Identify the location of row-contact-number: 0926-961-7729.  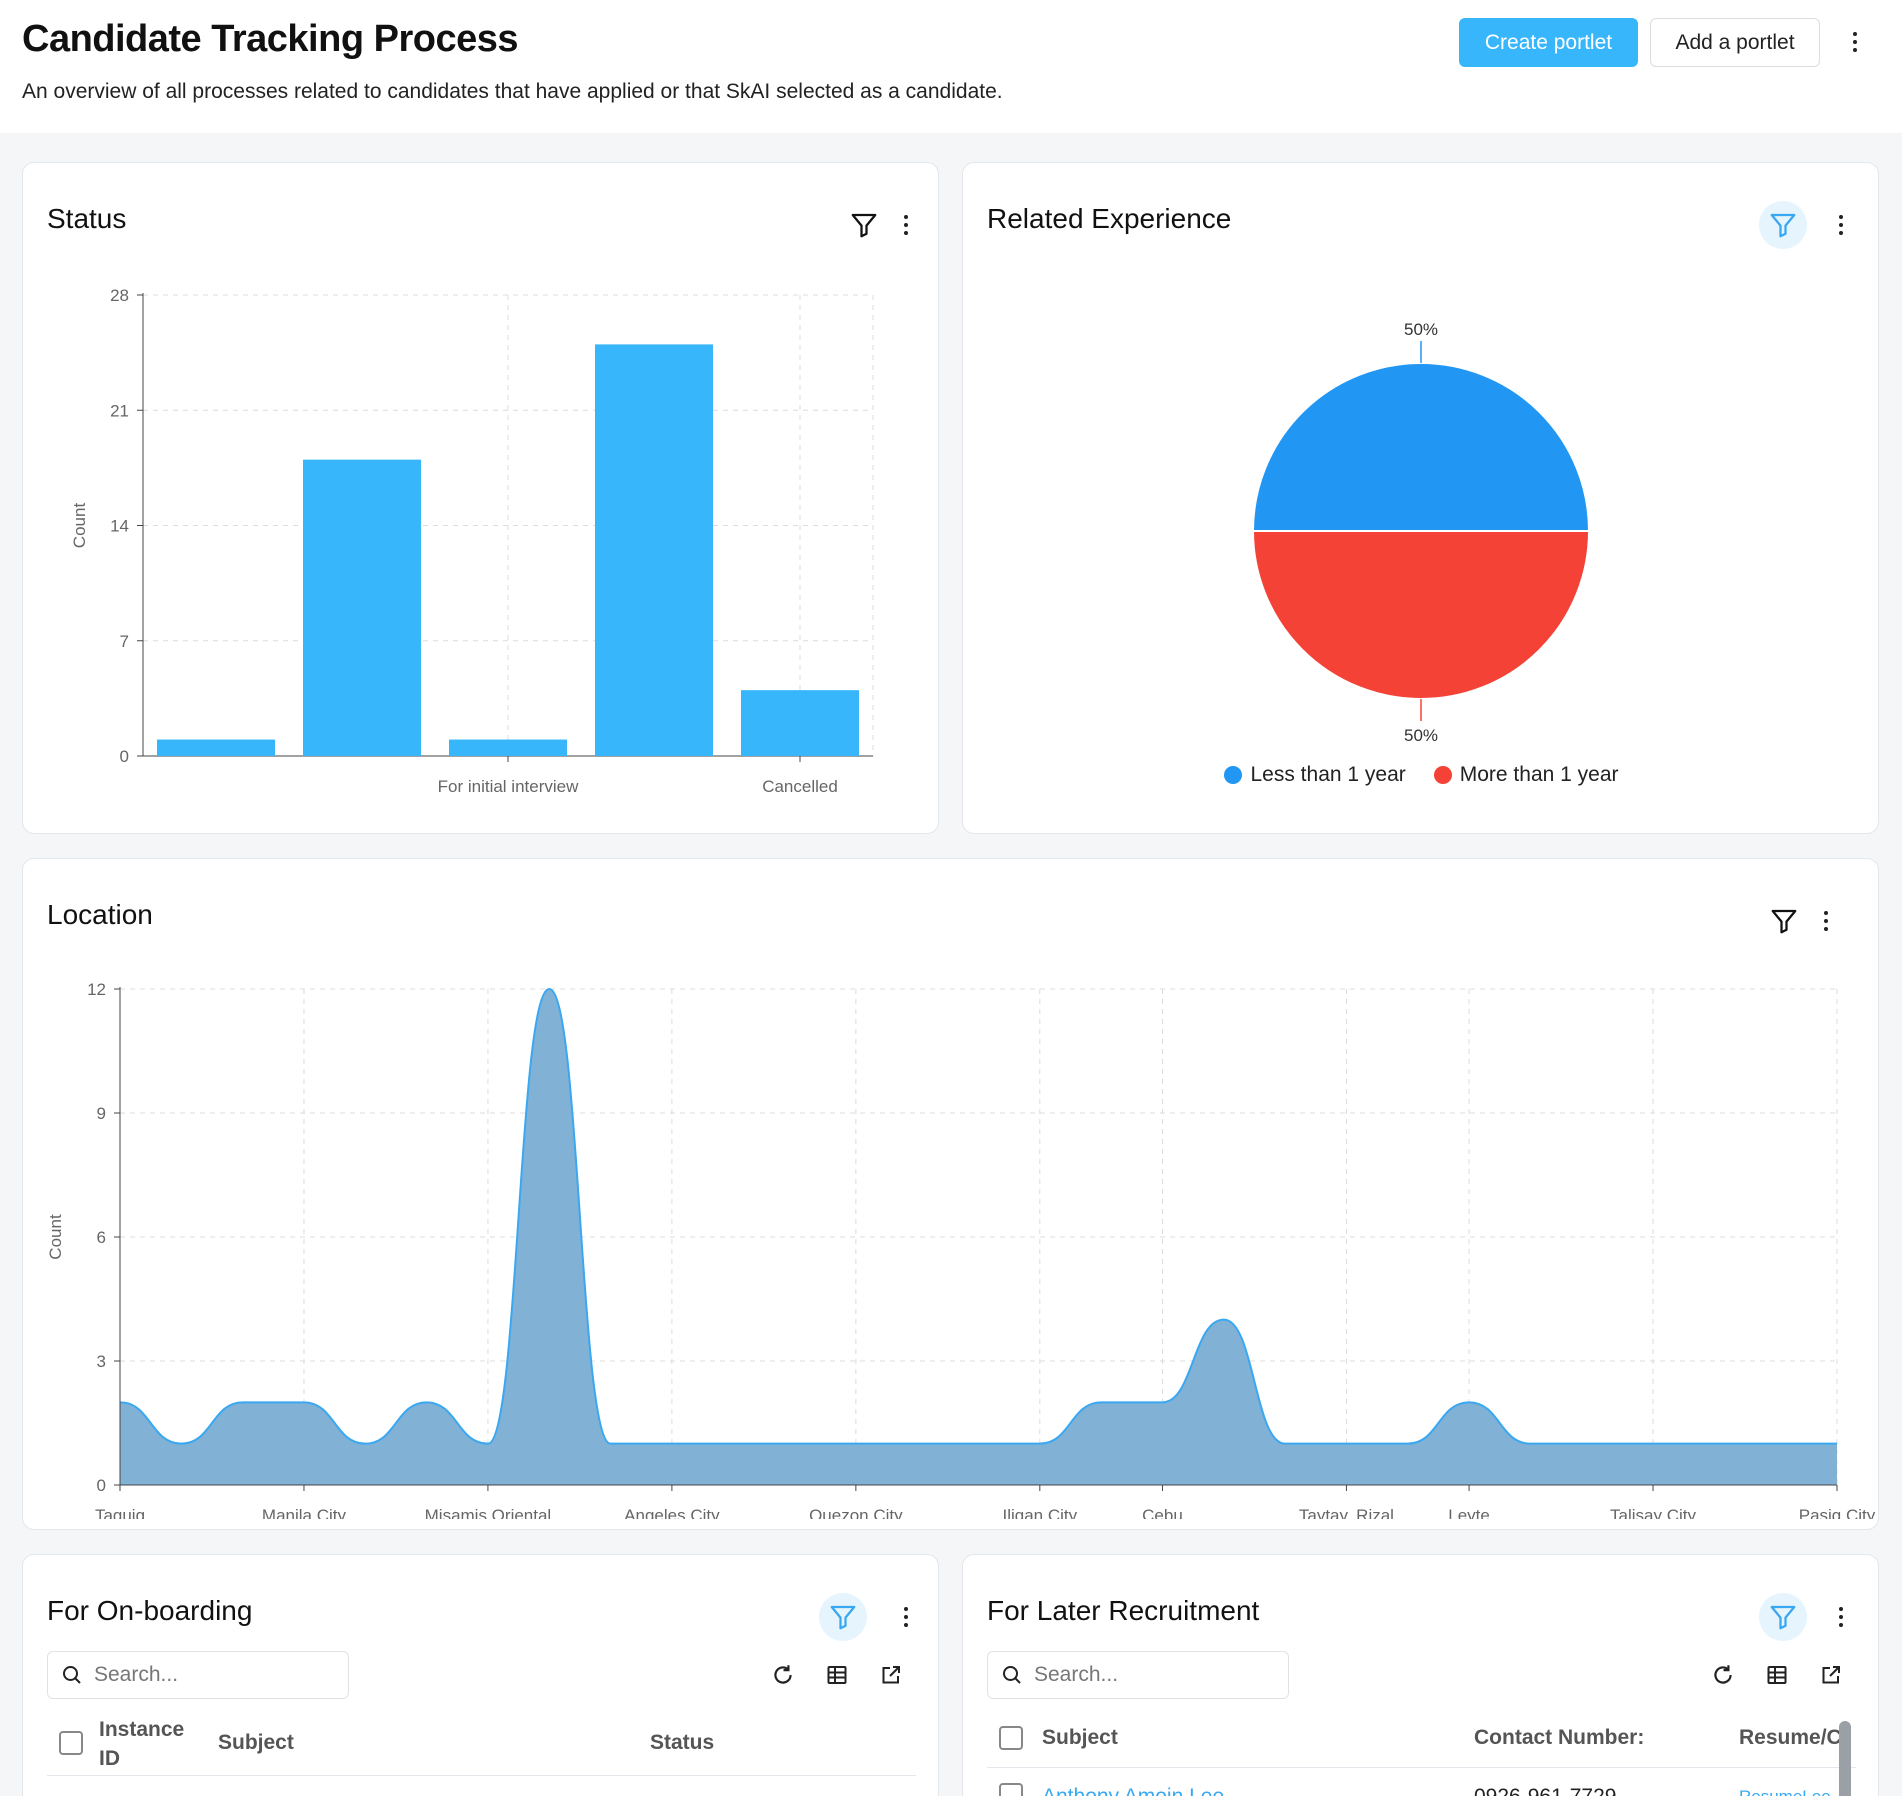
(1545, 1790).